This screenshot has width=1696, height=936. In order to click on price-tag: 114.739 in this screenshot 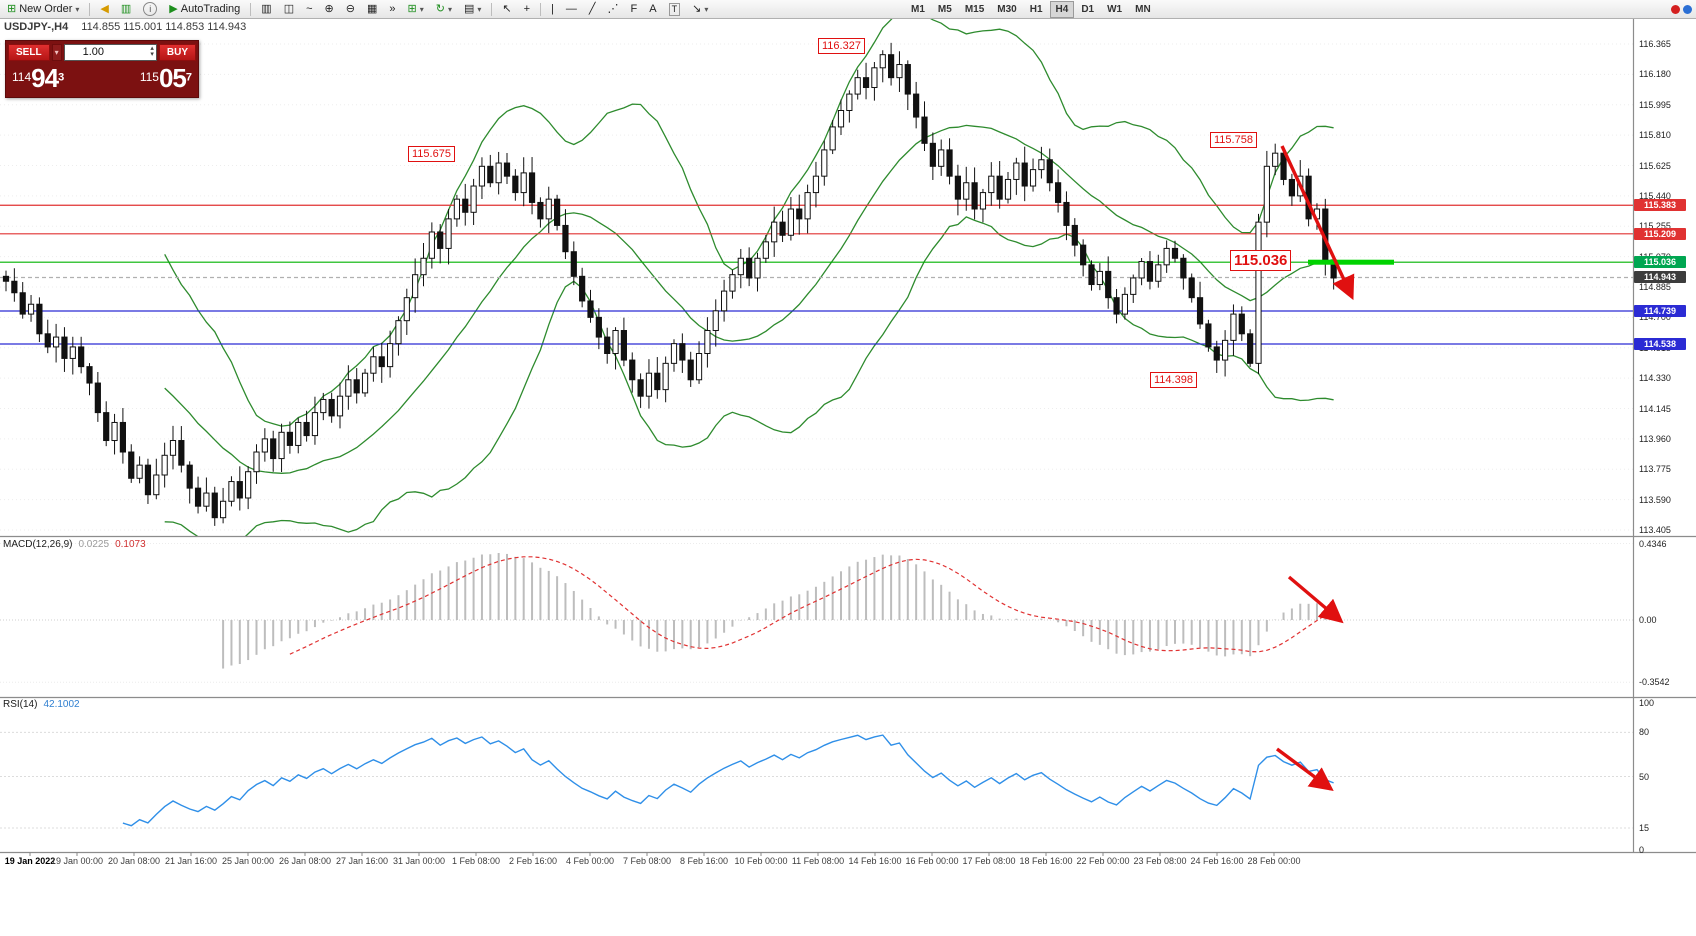, I will do `click(1660, 310)`.